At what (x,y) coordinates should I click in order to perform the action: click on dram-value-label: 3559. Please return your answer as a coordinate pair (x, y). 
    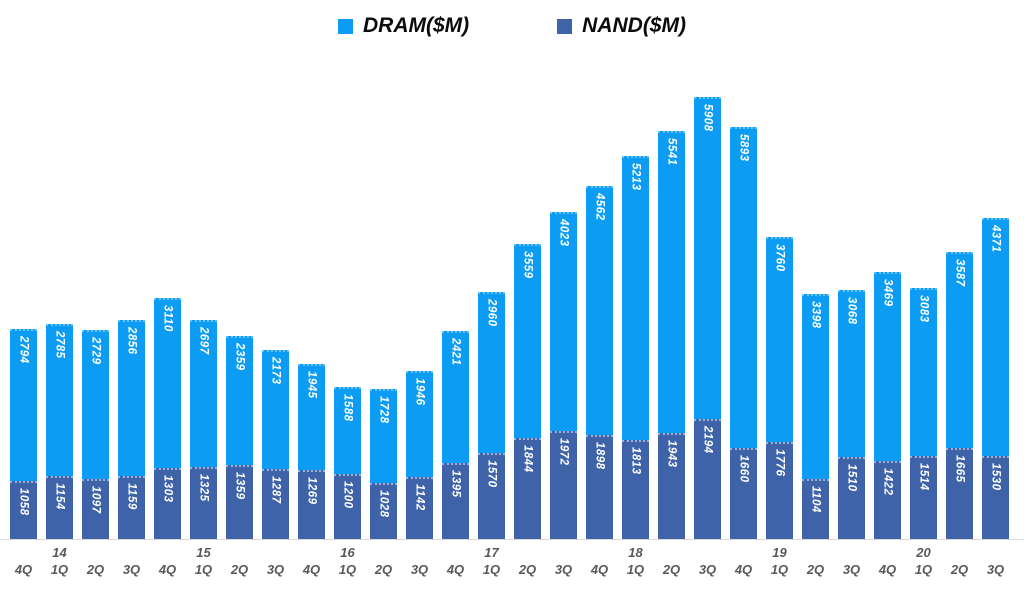
    Looking at the image, I should click on (527, 265).